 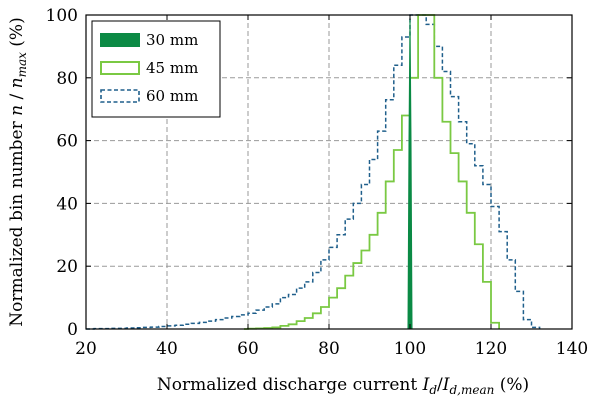 What do you see at coordinates (62, 16) in the screenshot?
I see `y-tick-label: 100` at bounding box center [62, 16].